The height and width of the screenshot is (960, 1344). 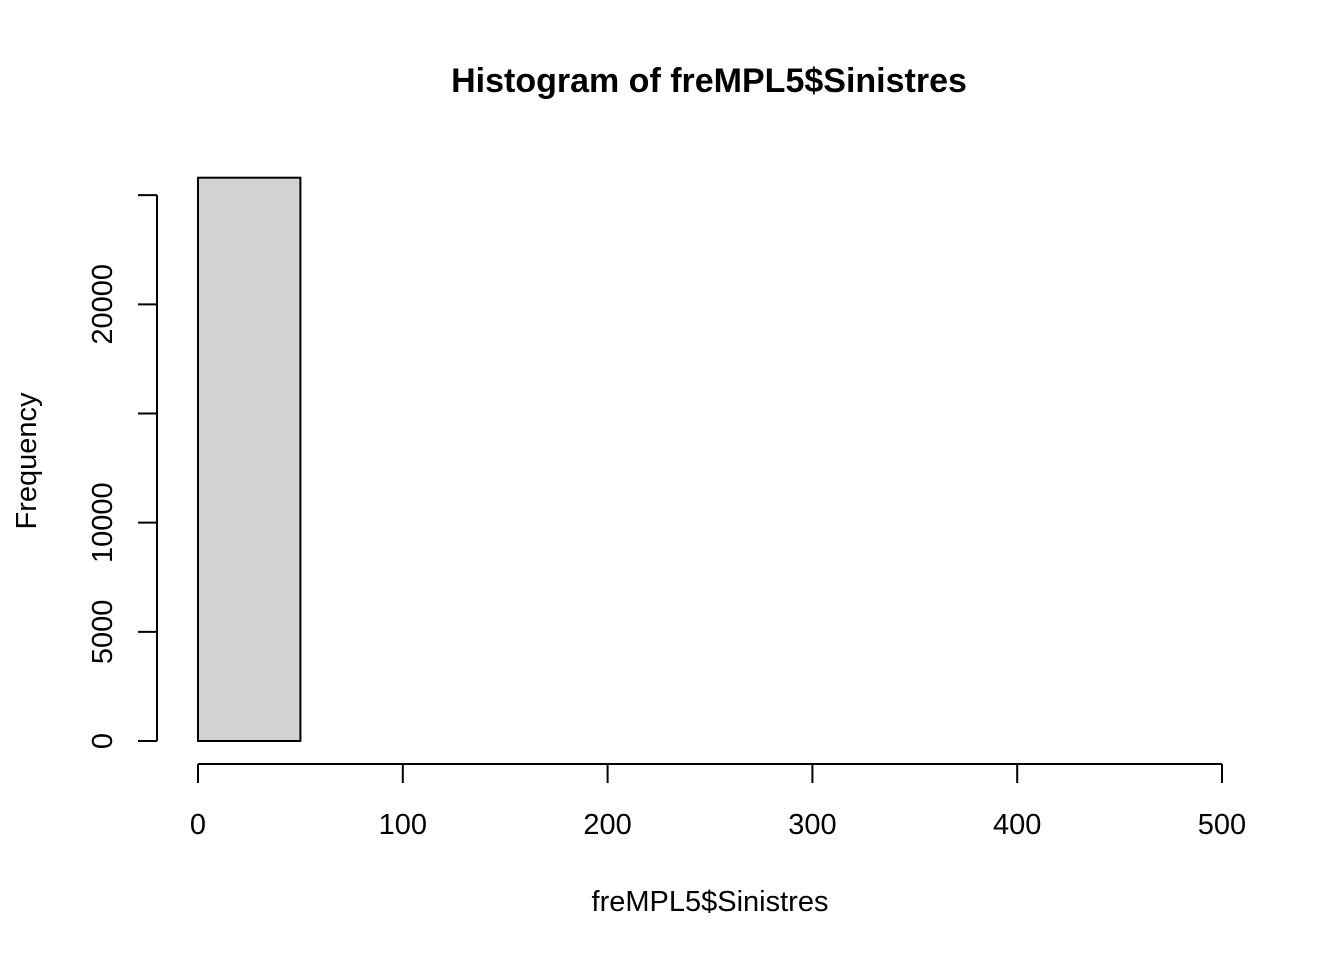 What do you see at coordinates (710, 902) in the screenshot?
I see `x-axis-label: freMPL5$Sinistres` at bounding box center [710, 902].